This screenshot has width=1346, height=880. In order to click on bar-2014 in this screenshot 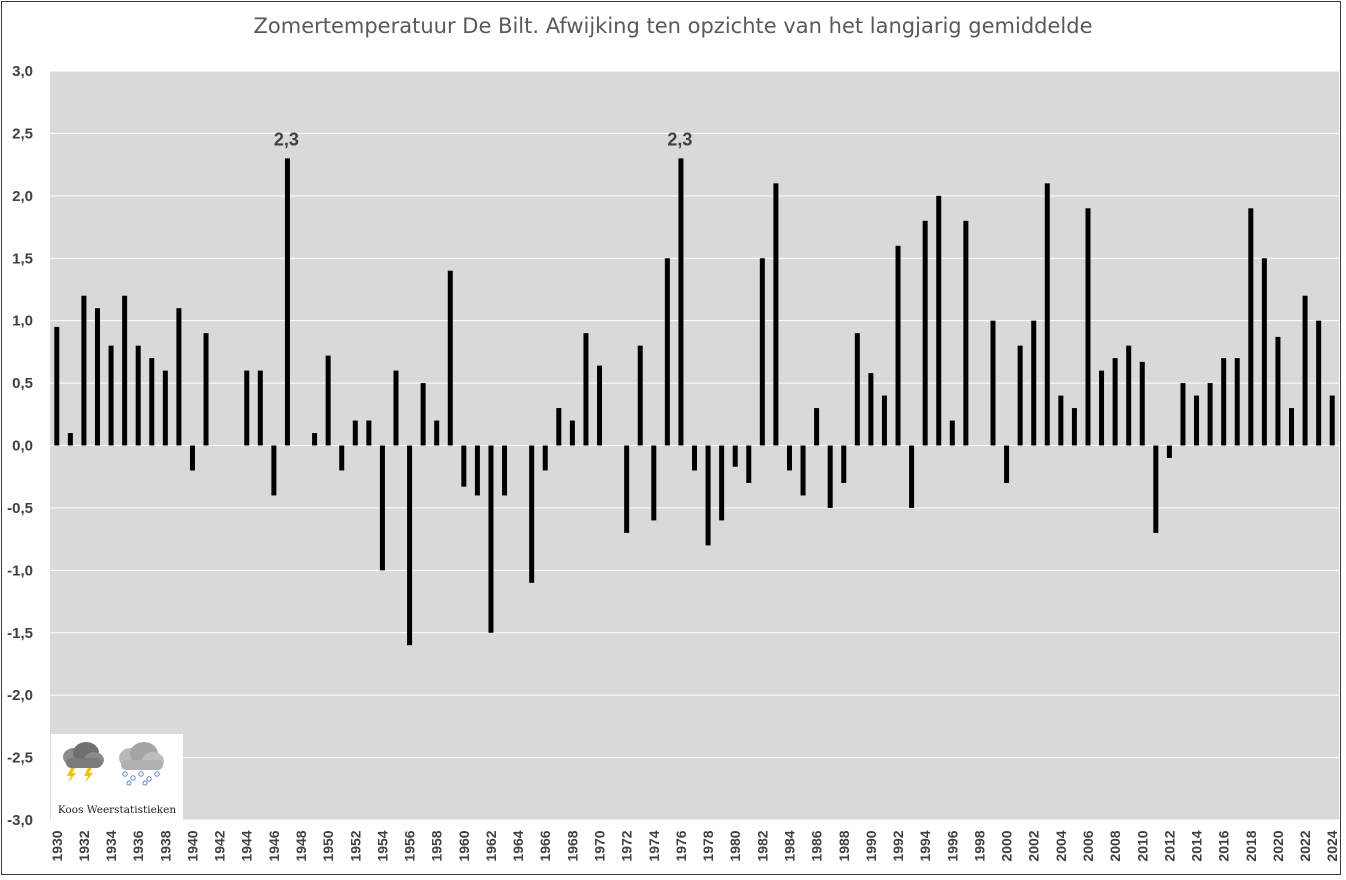, I will do `click(1197, 420)`.